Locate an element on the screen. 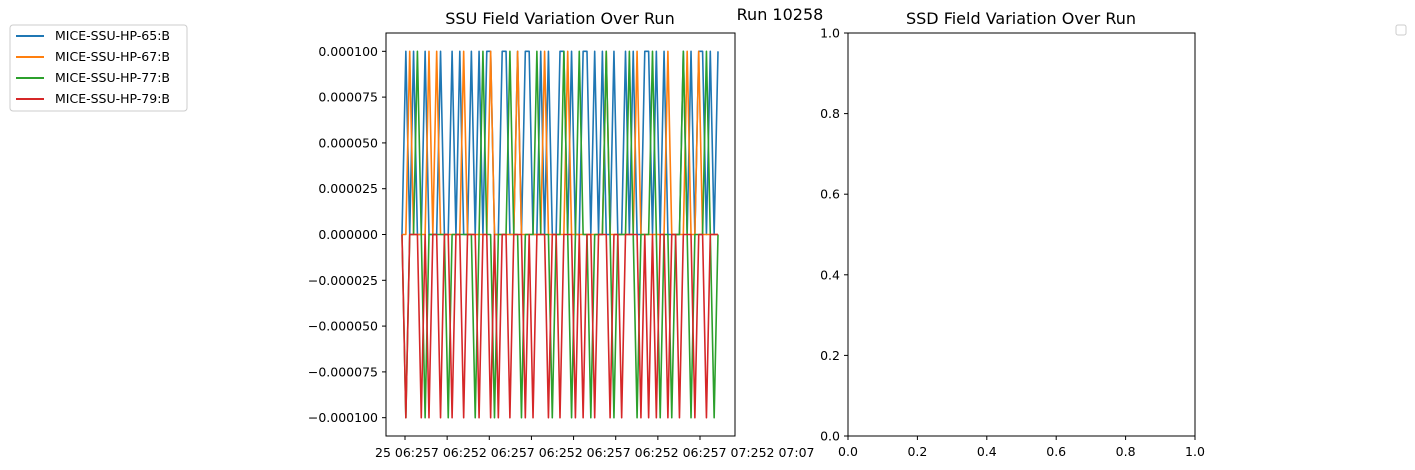 The image size is (1415, 470). legend-entry-0: MICE-SSU-HP-65:B is located at coordinates (93, 35).